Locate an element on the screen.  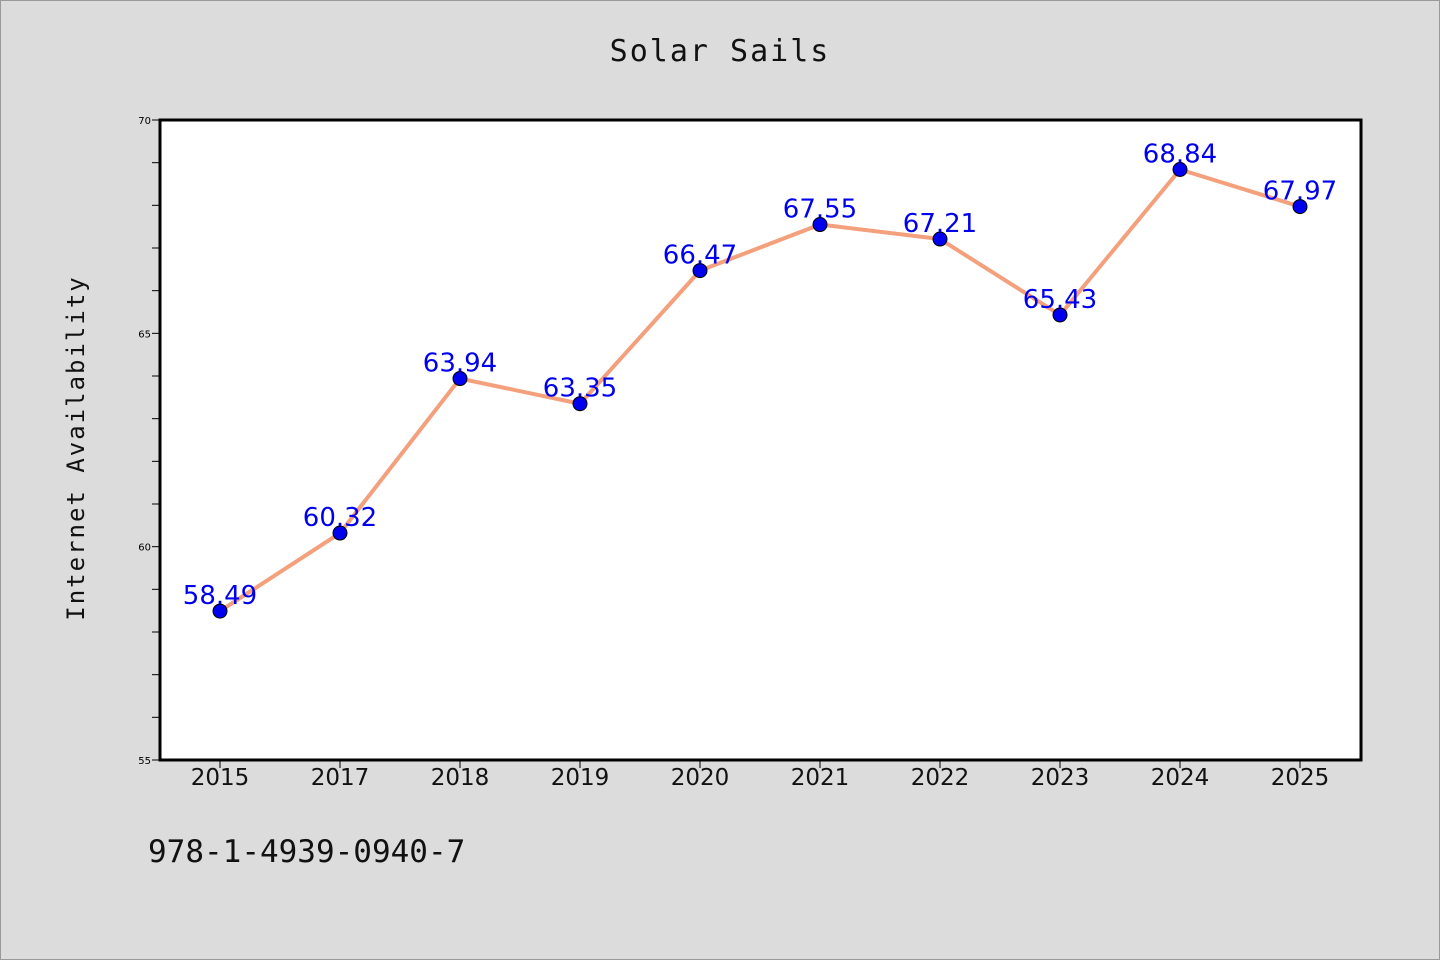
data-label: 63.35 is located at coordinates (580, 389).